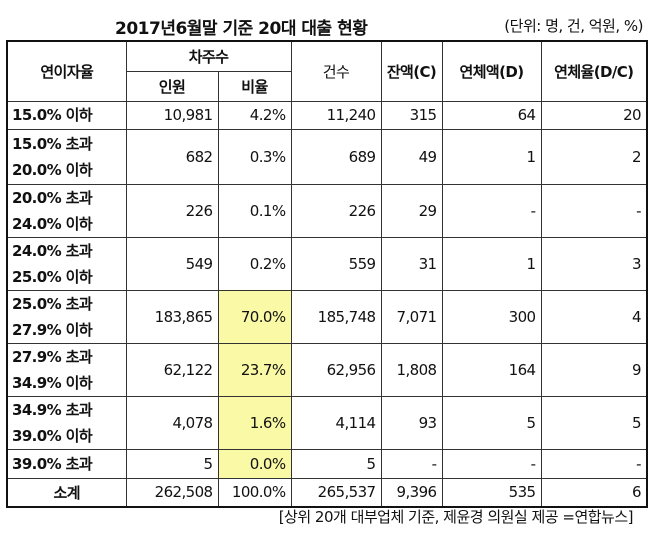 This screenshot has width=653, height=533. I want to click on cell-overdue-rate: 4, so click(594, 316).